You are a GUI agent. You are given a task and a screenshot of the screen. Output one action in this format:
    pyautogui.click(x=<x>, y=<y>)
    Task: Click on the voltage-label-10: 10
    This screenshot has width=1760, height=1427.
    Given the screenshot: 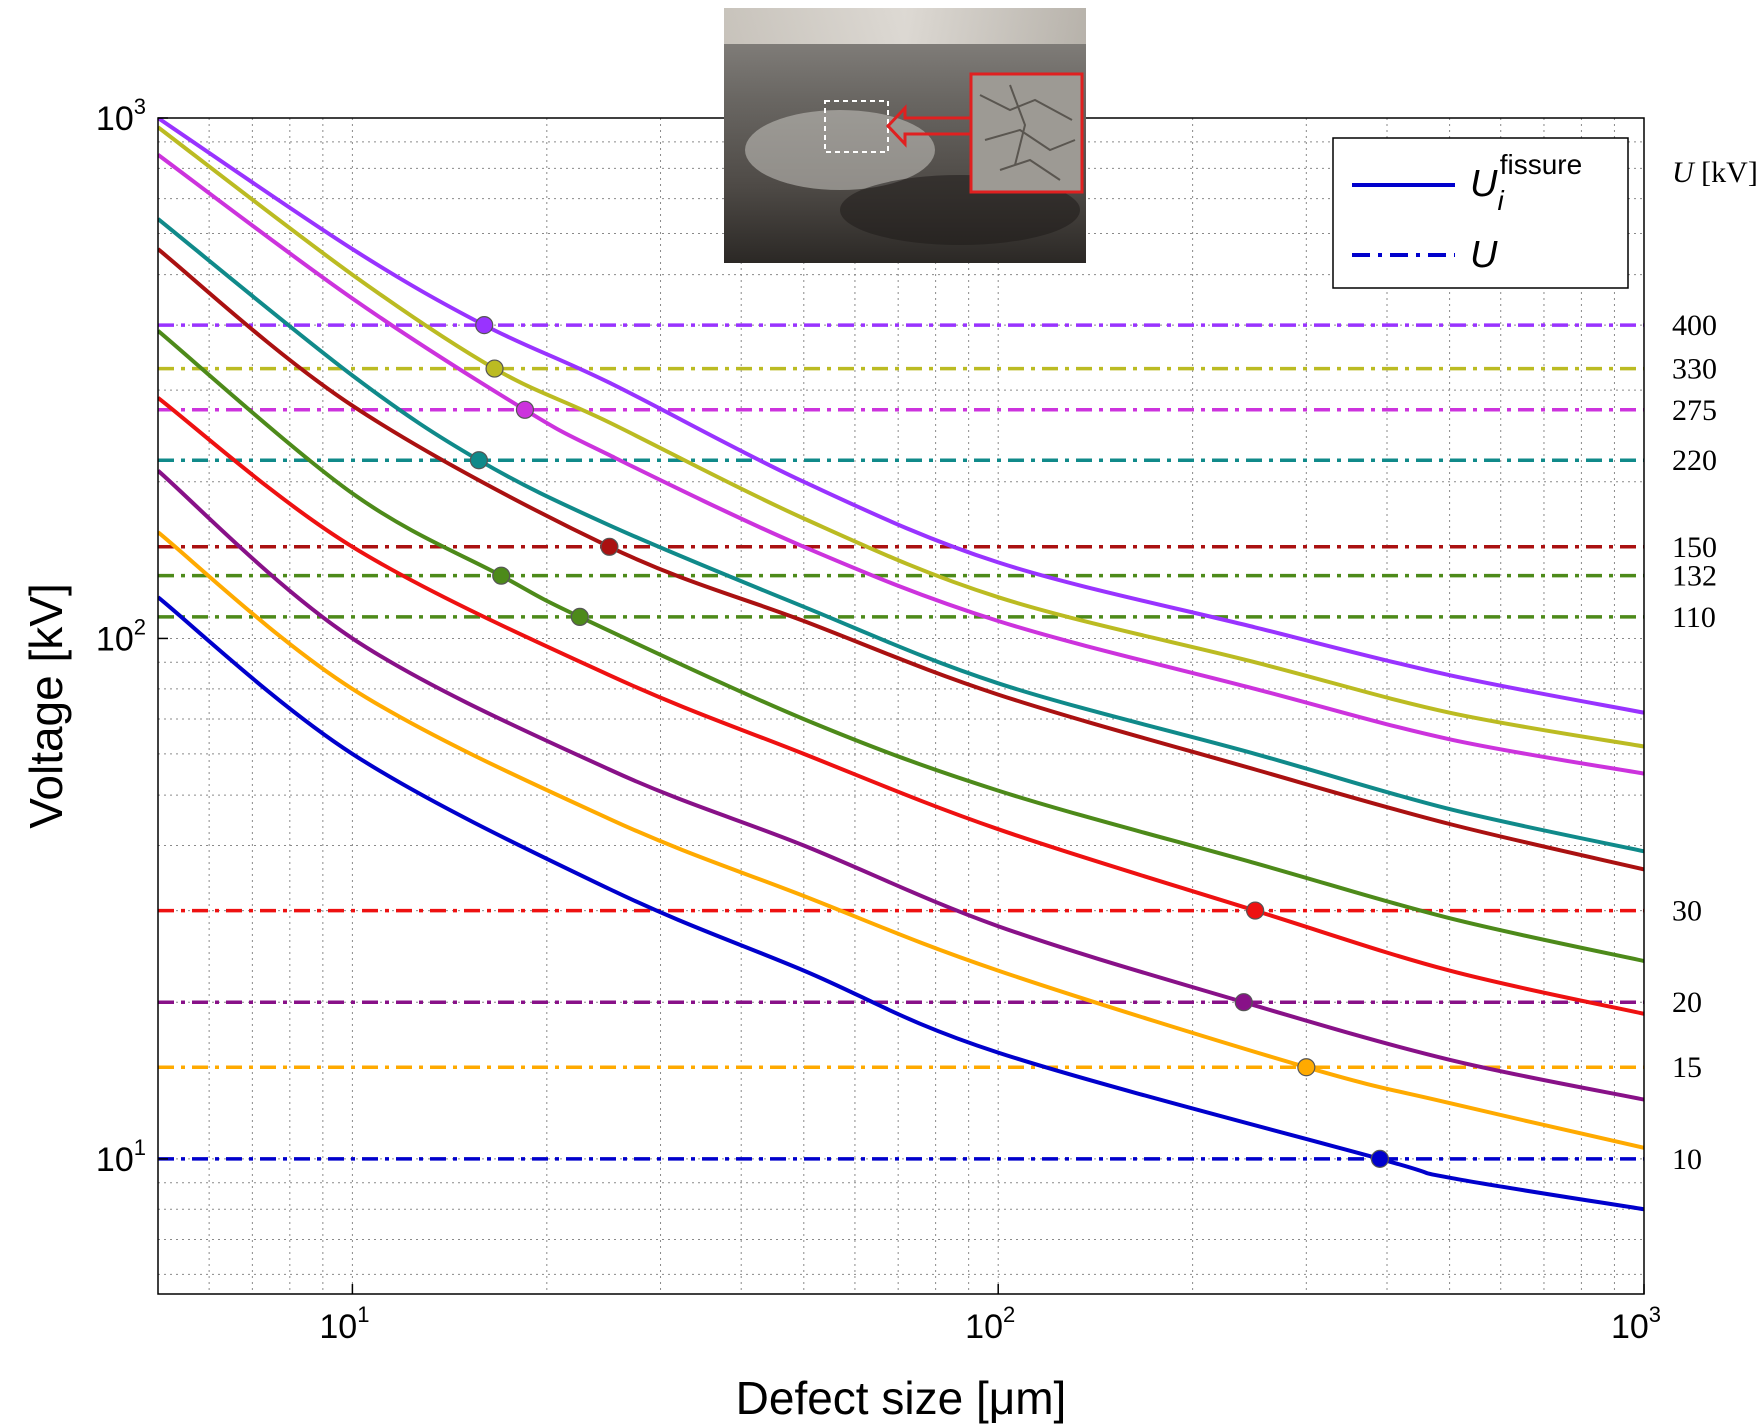 What is the action you would take?
    pyautogui.click(x=1687, y=1159)
    